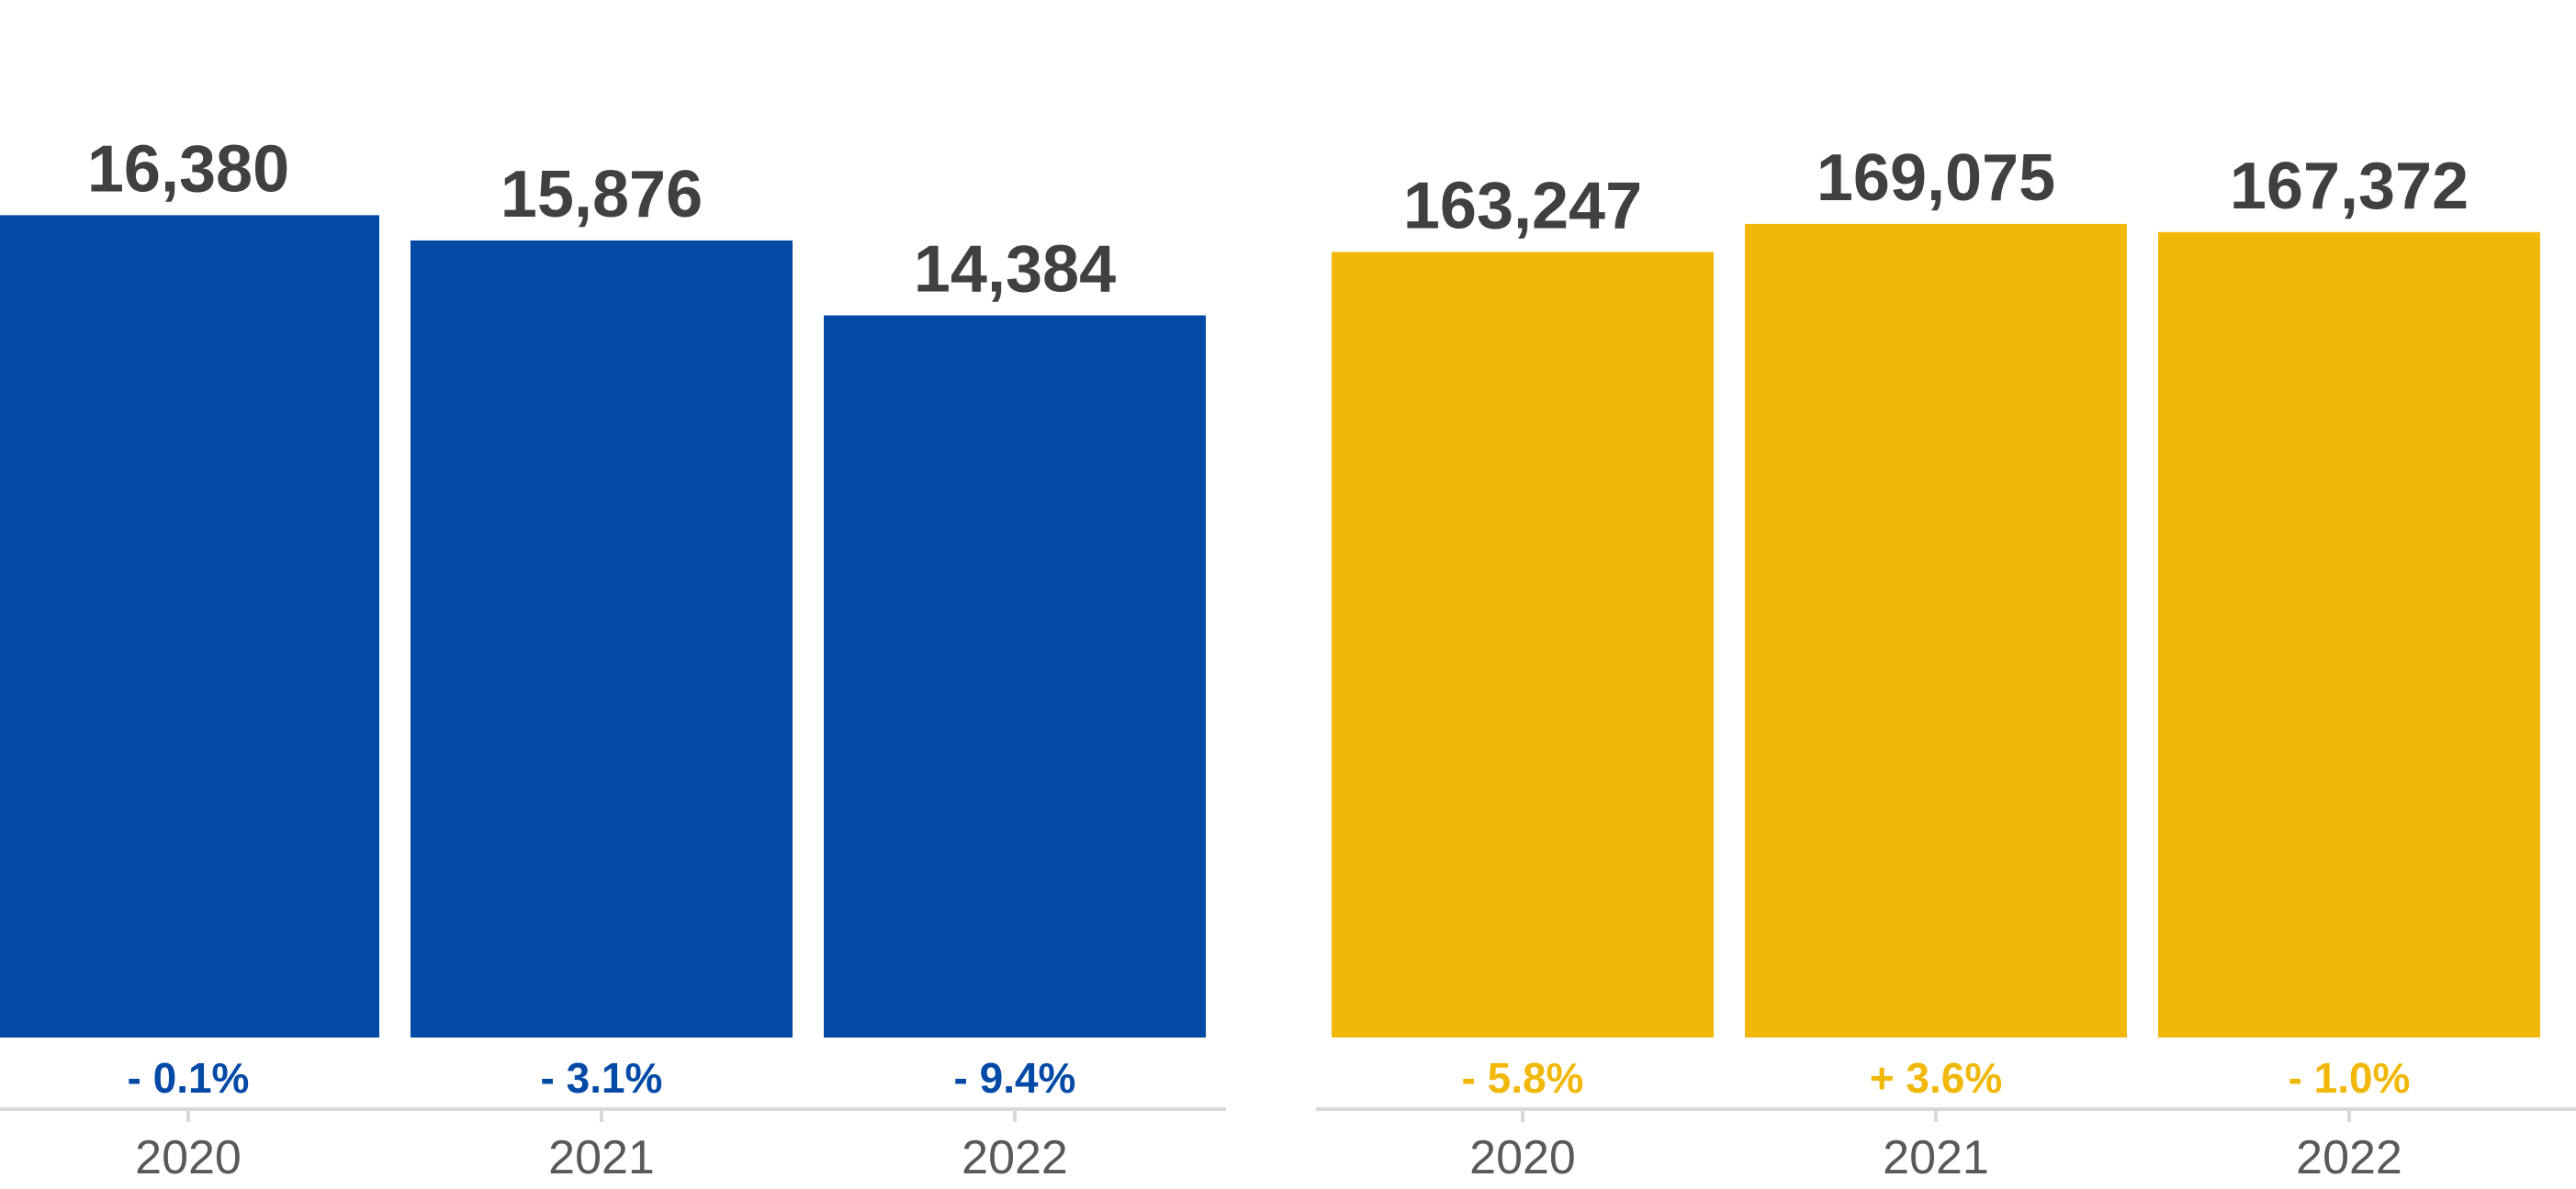  Describe the element at coordinates (602, 194) in the screenshot. I see `value-label-2021: 15,876` at that location.